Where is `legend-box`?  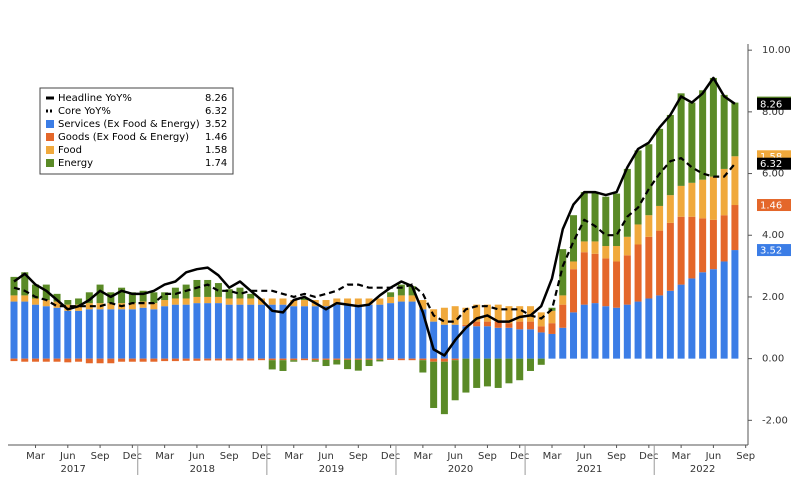 legend-box is located at coordinates (136, 131).